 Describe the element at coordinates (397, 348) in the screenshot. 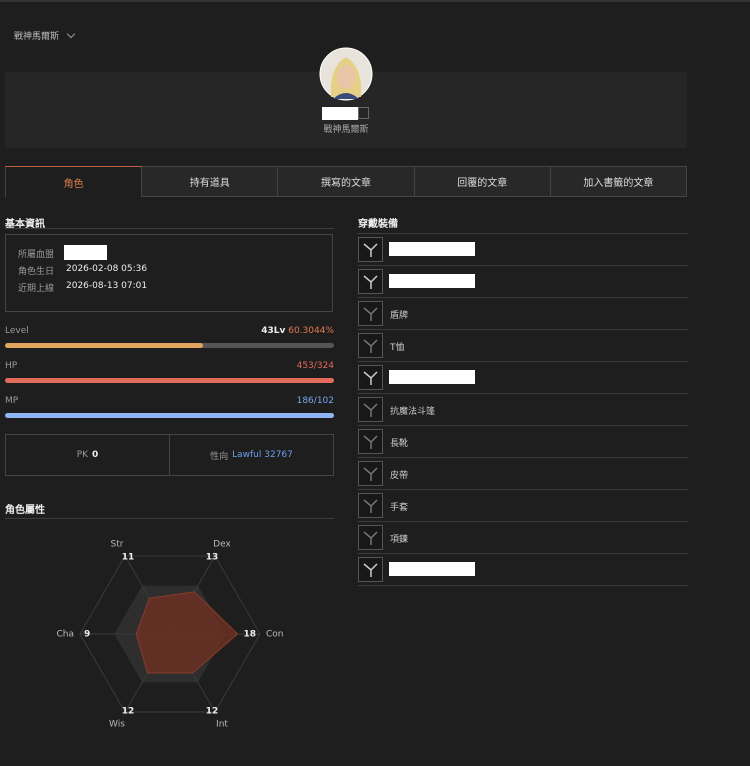

I see `item-name: T恤` at that location.